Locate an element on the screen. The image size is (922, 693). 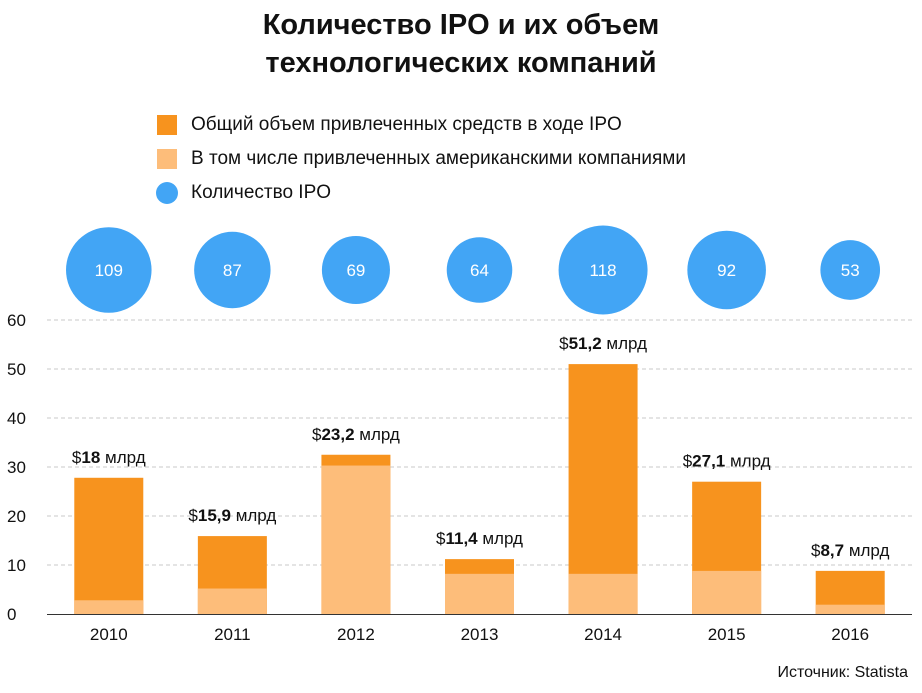
x-tick-label: 2015 is located at coordinates (727, 634).